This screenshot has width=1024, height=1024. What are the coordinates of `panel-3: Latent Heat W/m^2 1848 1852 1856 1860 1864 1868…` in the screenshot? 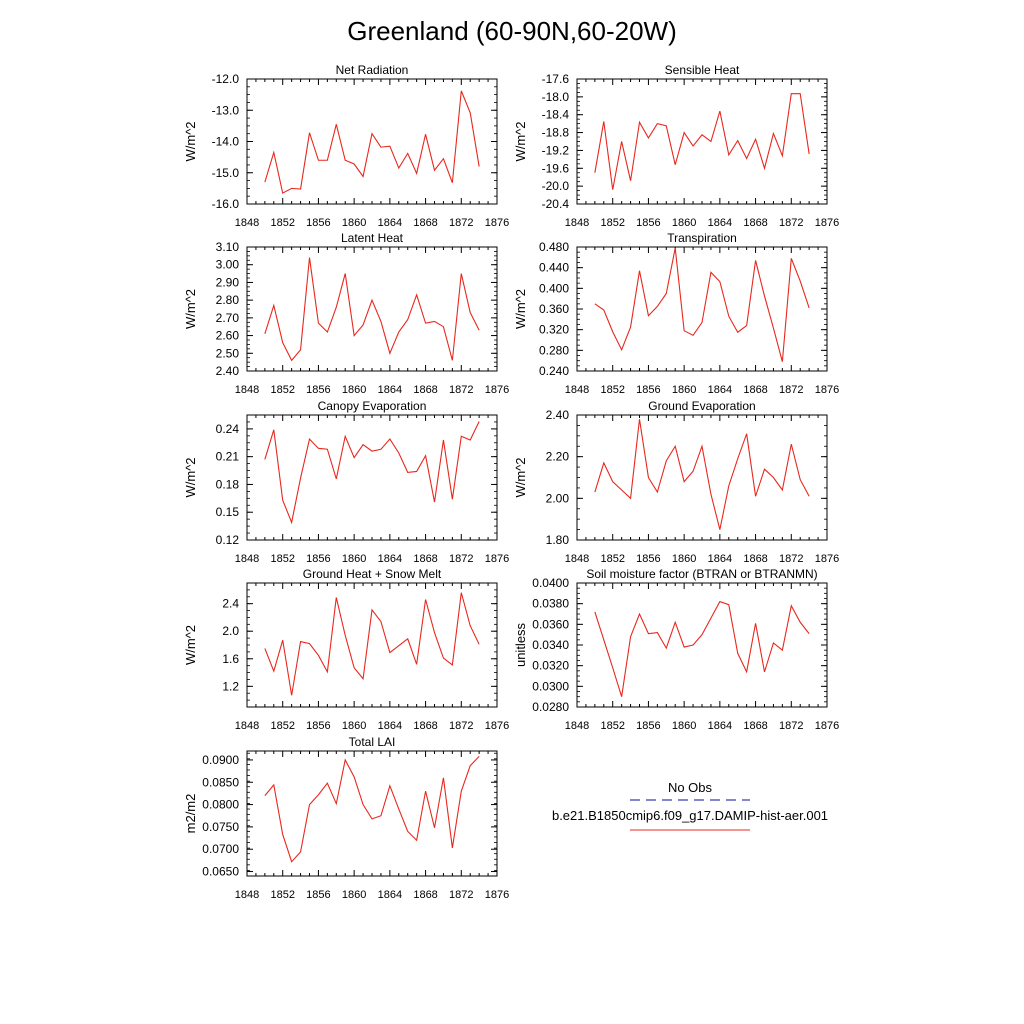 It's located at (346, 313).